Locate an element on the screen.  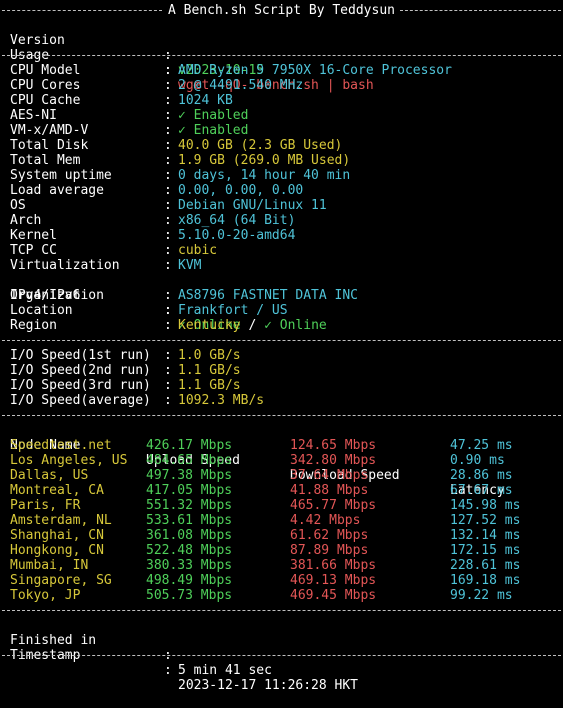
version-value: v2023-10-15 is located at coordinates (221, 70).